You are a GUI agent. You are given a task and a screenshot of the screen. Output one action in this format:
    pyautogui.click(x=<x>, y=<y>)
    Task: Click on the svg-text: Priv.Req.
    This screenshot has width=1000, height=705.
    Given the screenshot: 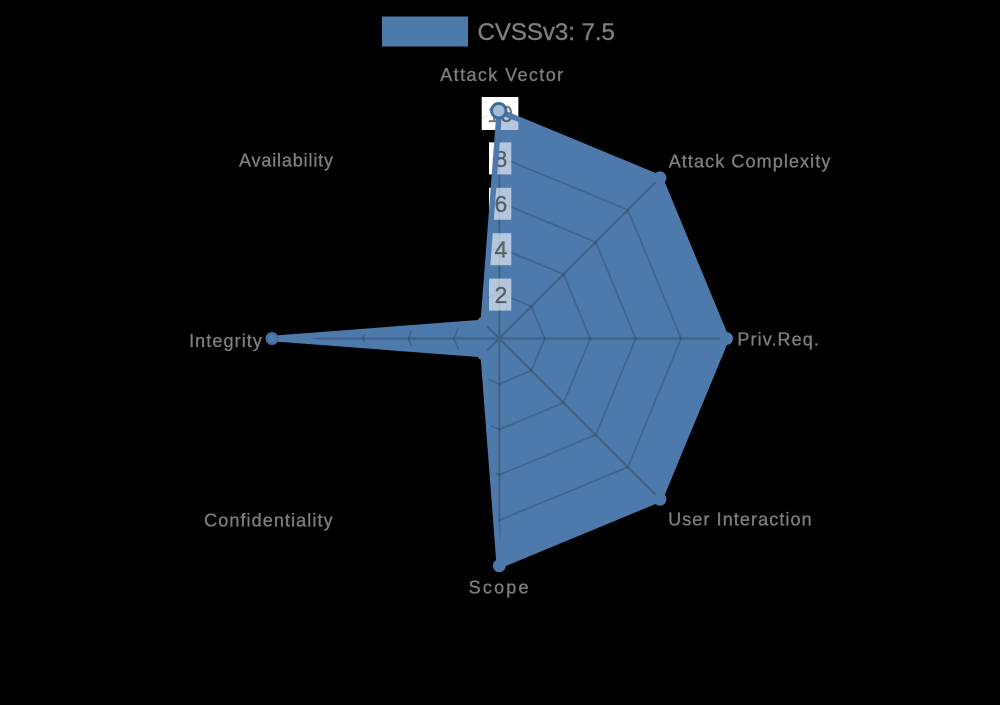 What is the action you would take?
    pyautogui.click(x=778, y=340)
    